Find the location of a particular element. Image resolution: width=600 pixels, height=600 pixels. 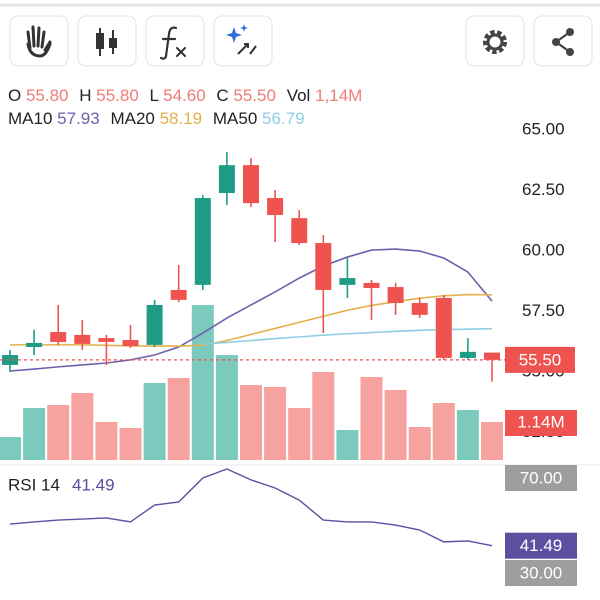

y-tick-label: 55.00 is located at coordinates (543, 370).